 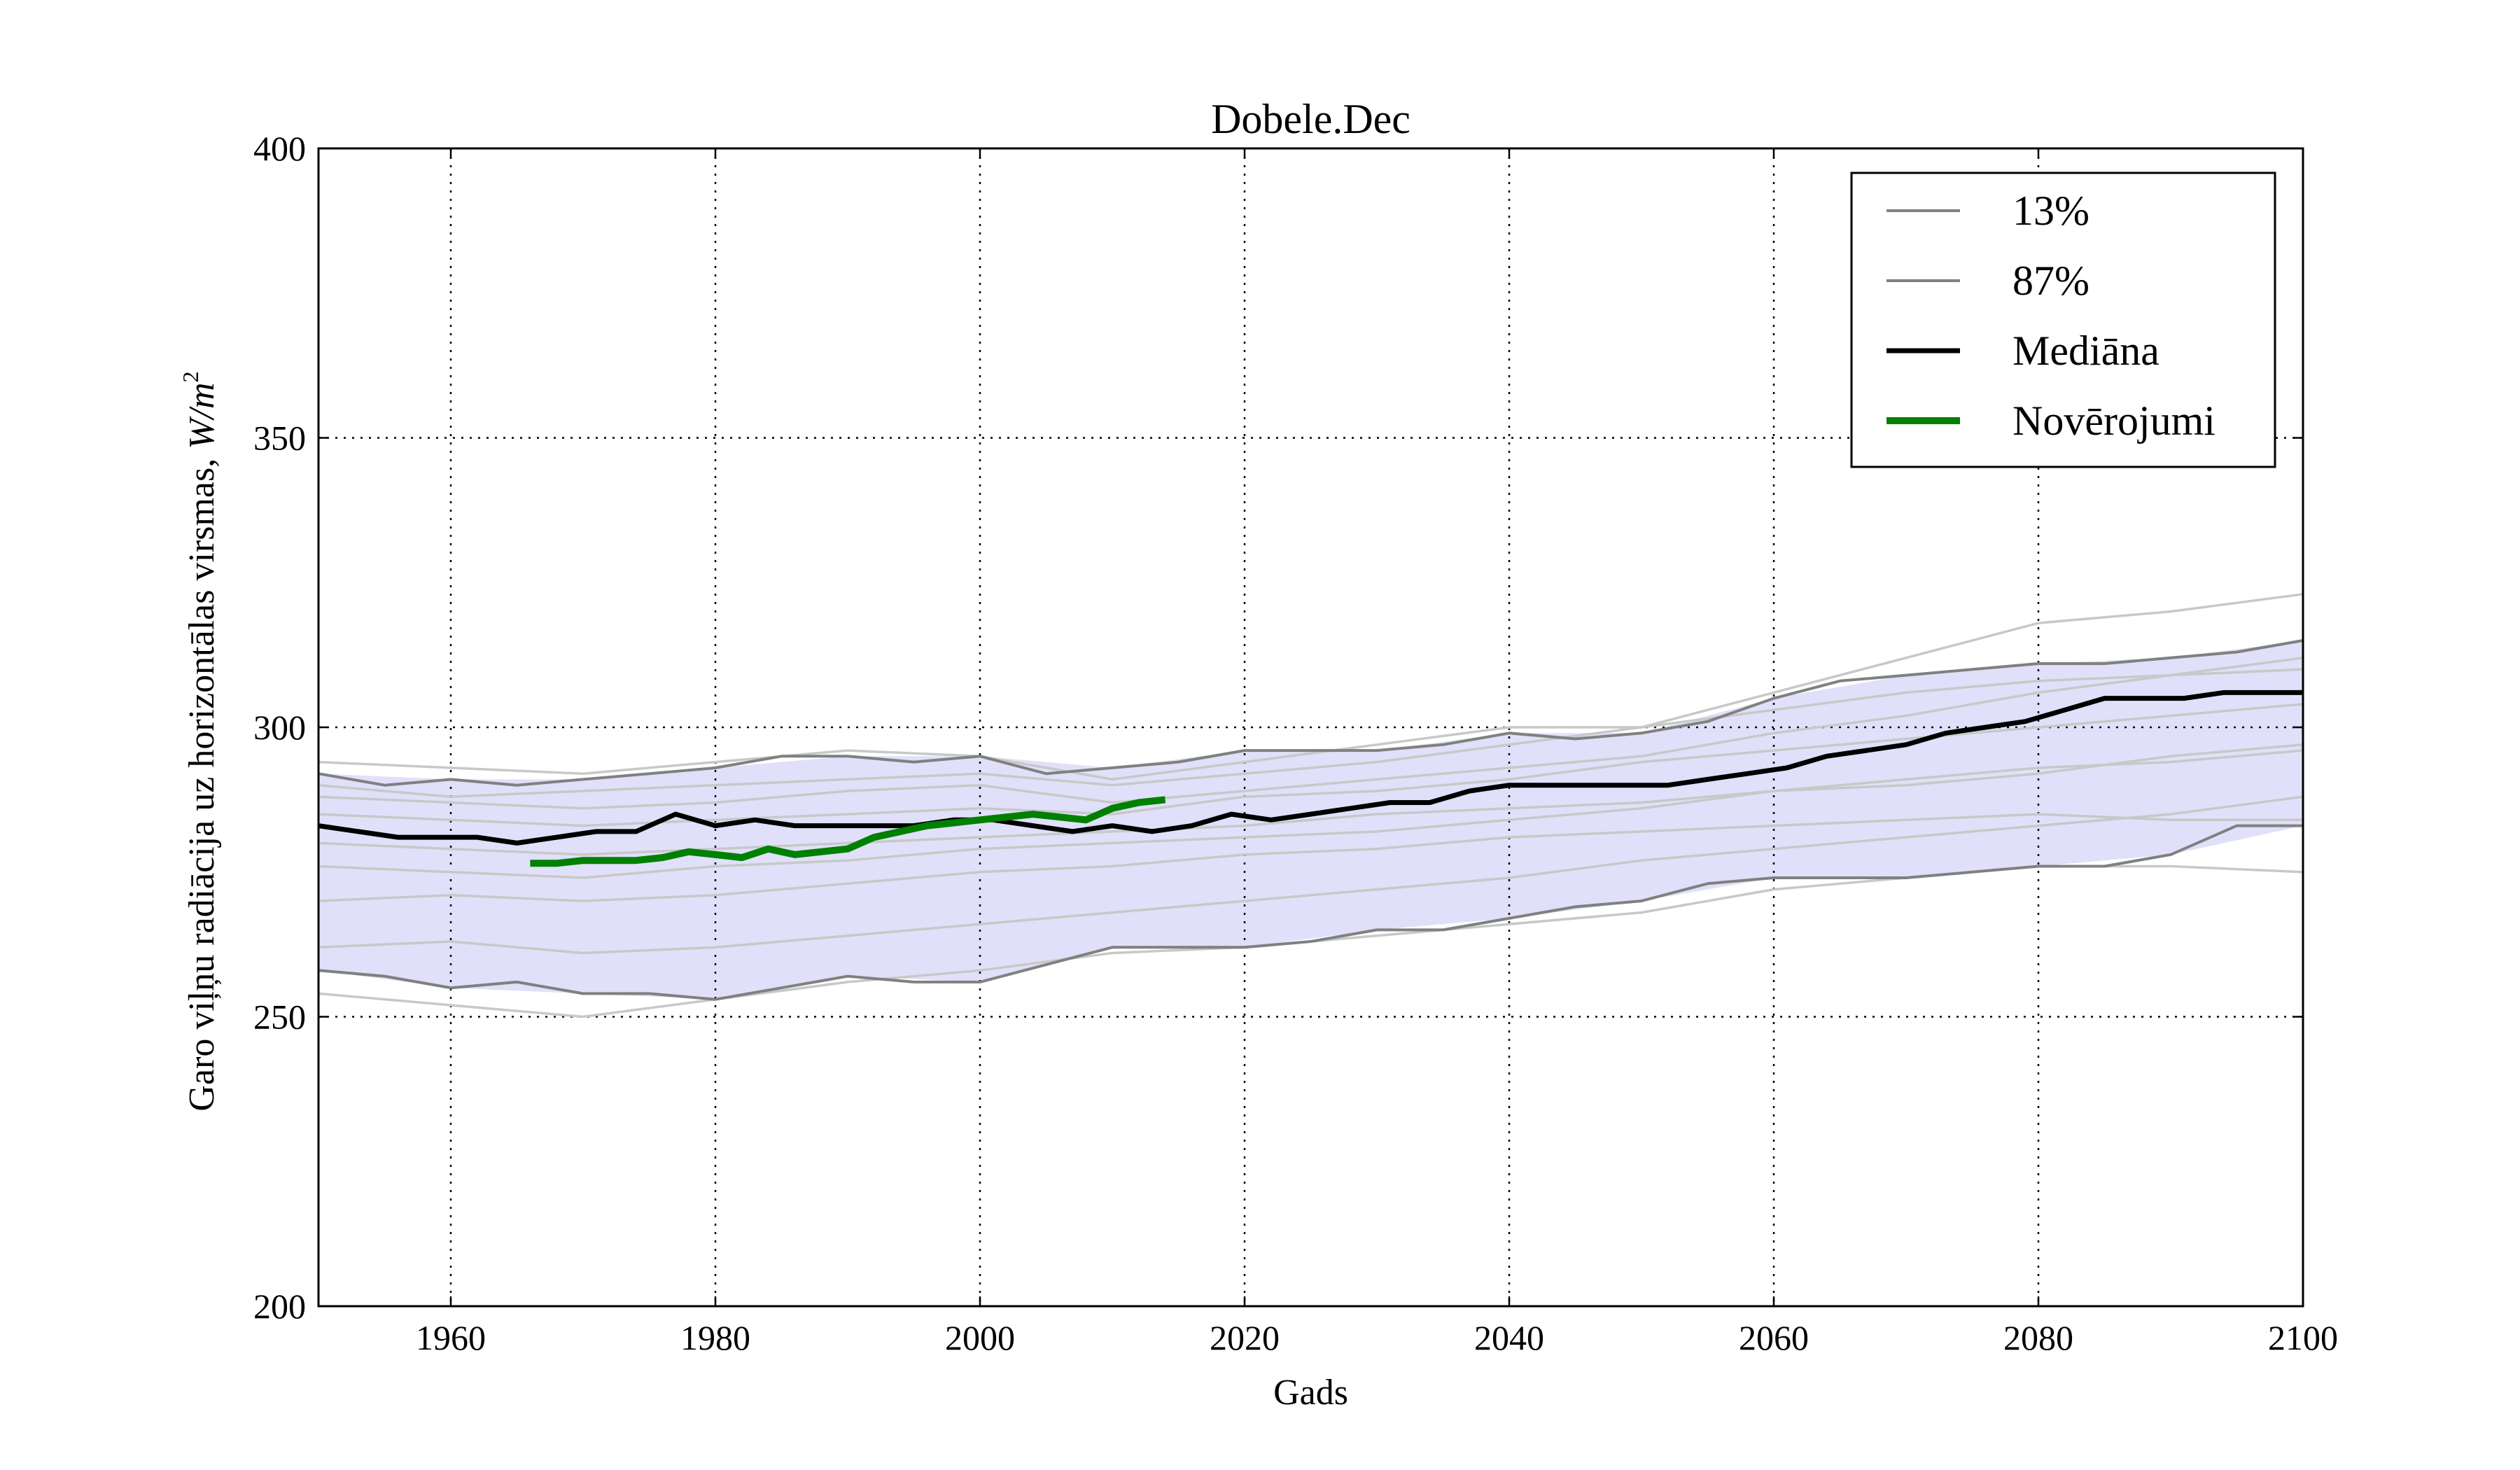 I want to click on y-tick-label: 250, so click(x=279, y=1017).